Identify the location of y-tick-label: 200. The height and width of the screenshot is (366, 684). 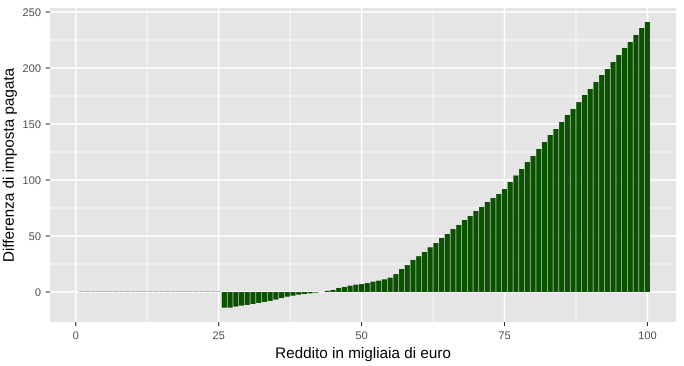
(31, 68).